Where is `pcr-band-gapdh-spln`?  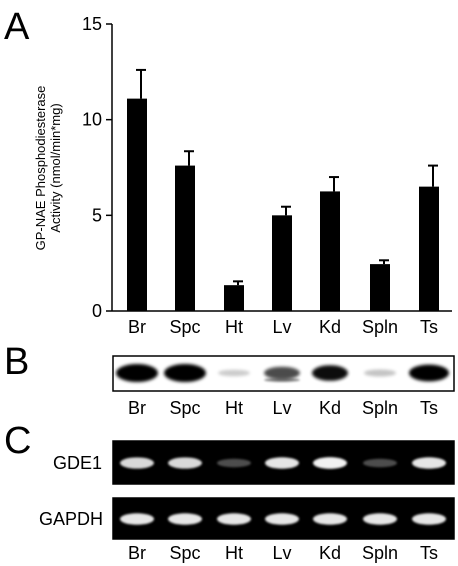
pcr-band-gapdh-spln is located at coordinates (380, 519).